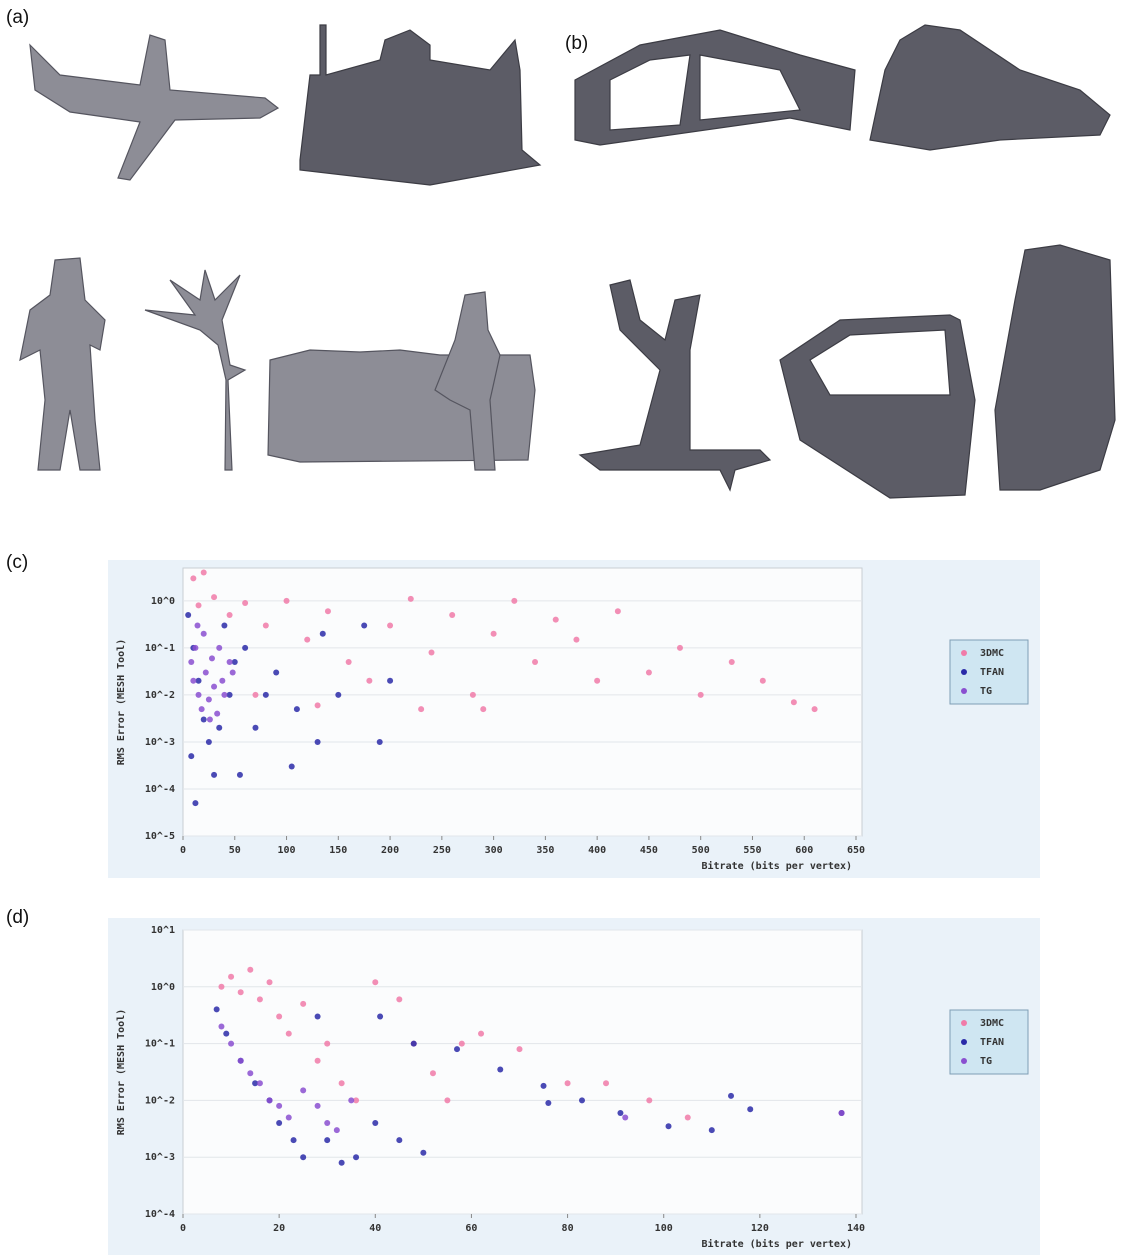 Image resolution: width=1125 pixels, height=1257 pixels. What do you see at coordinates (986, 691) in the screenshot?
I see `legend-label: TG` at bounding box center [986, 691].